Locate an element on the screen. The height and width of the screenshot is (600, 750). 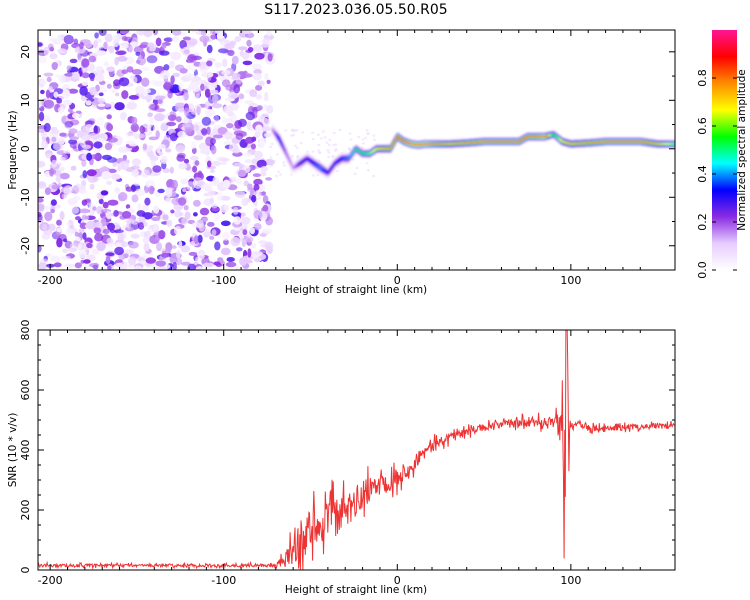
snr-y-axis-label: SNR (10 * v/v) is located at coordinates (13, 450).